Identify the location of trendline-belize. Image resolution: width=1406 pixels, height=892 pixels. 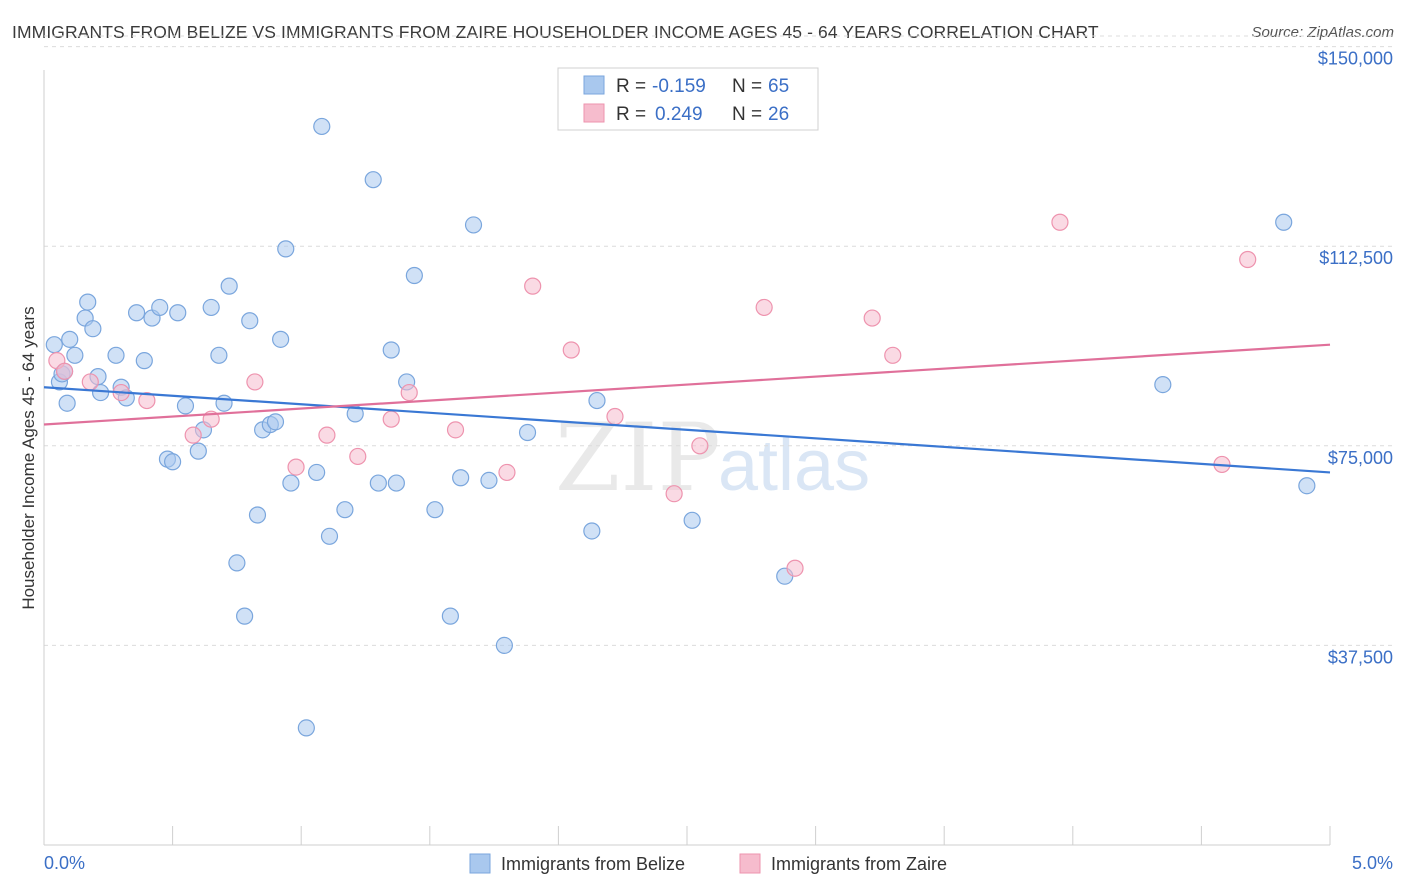
(687, 430).